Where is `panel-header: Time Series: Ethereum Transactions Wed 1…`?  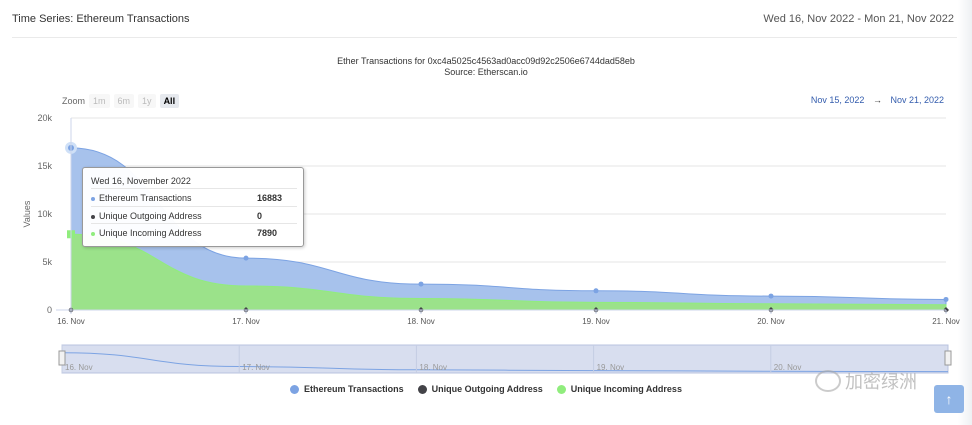 panel-header: Time Series: Ethereum Transactions Wed 1… is located at coordinates (486, 19).